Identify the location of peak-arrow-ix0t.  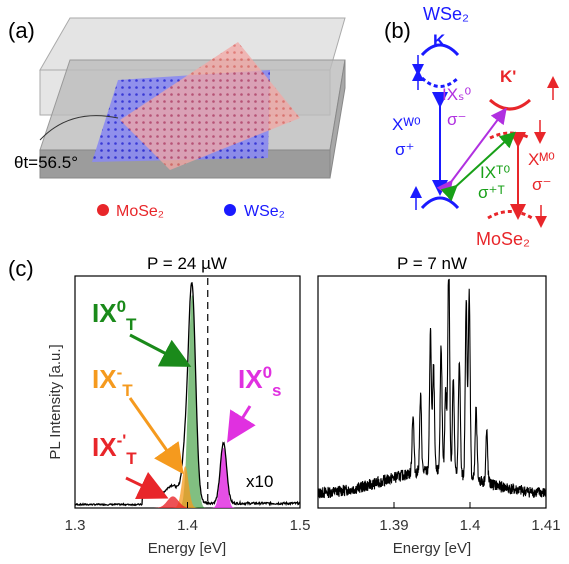
(160, 350).